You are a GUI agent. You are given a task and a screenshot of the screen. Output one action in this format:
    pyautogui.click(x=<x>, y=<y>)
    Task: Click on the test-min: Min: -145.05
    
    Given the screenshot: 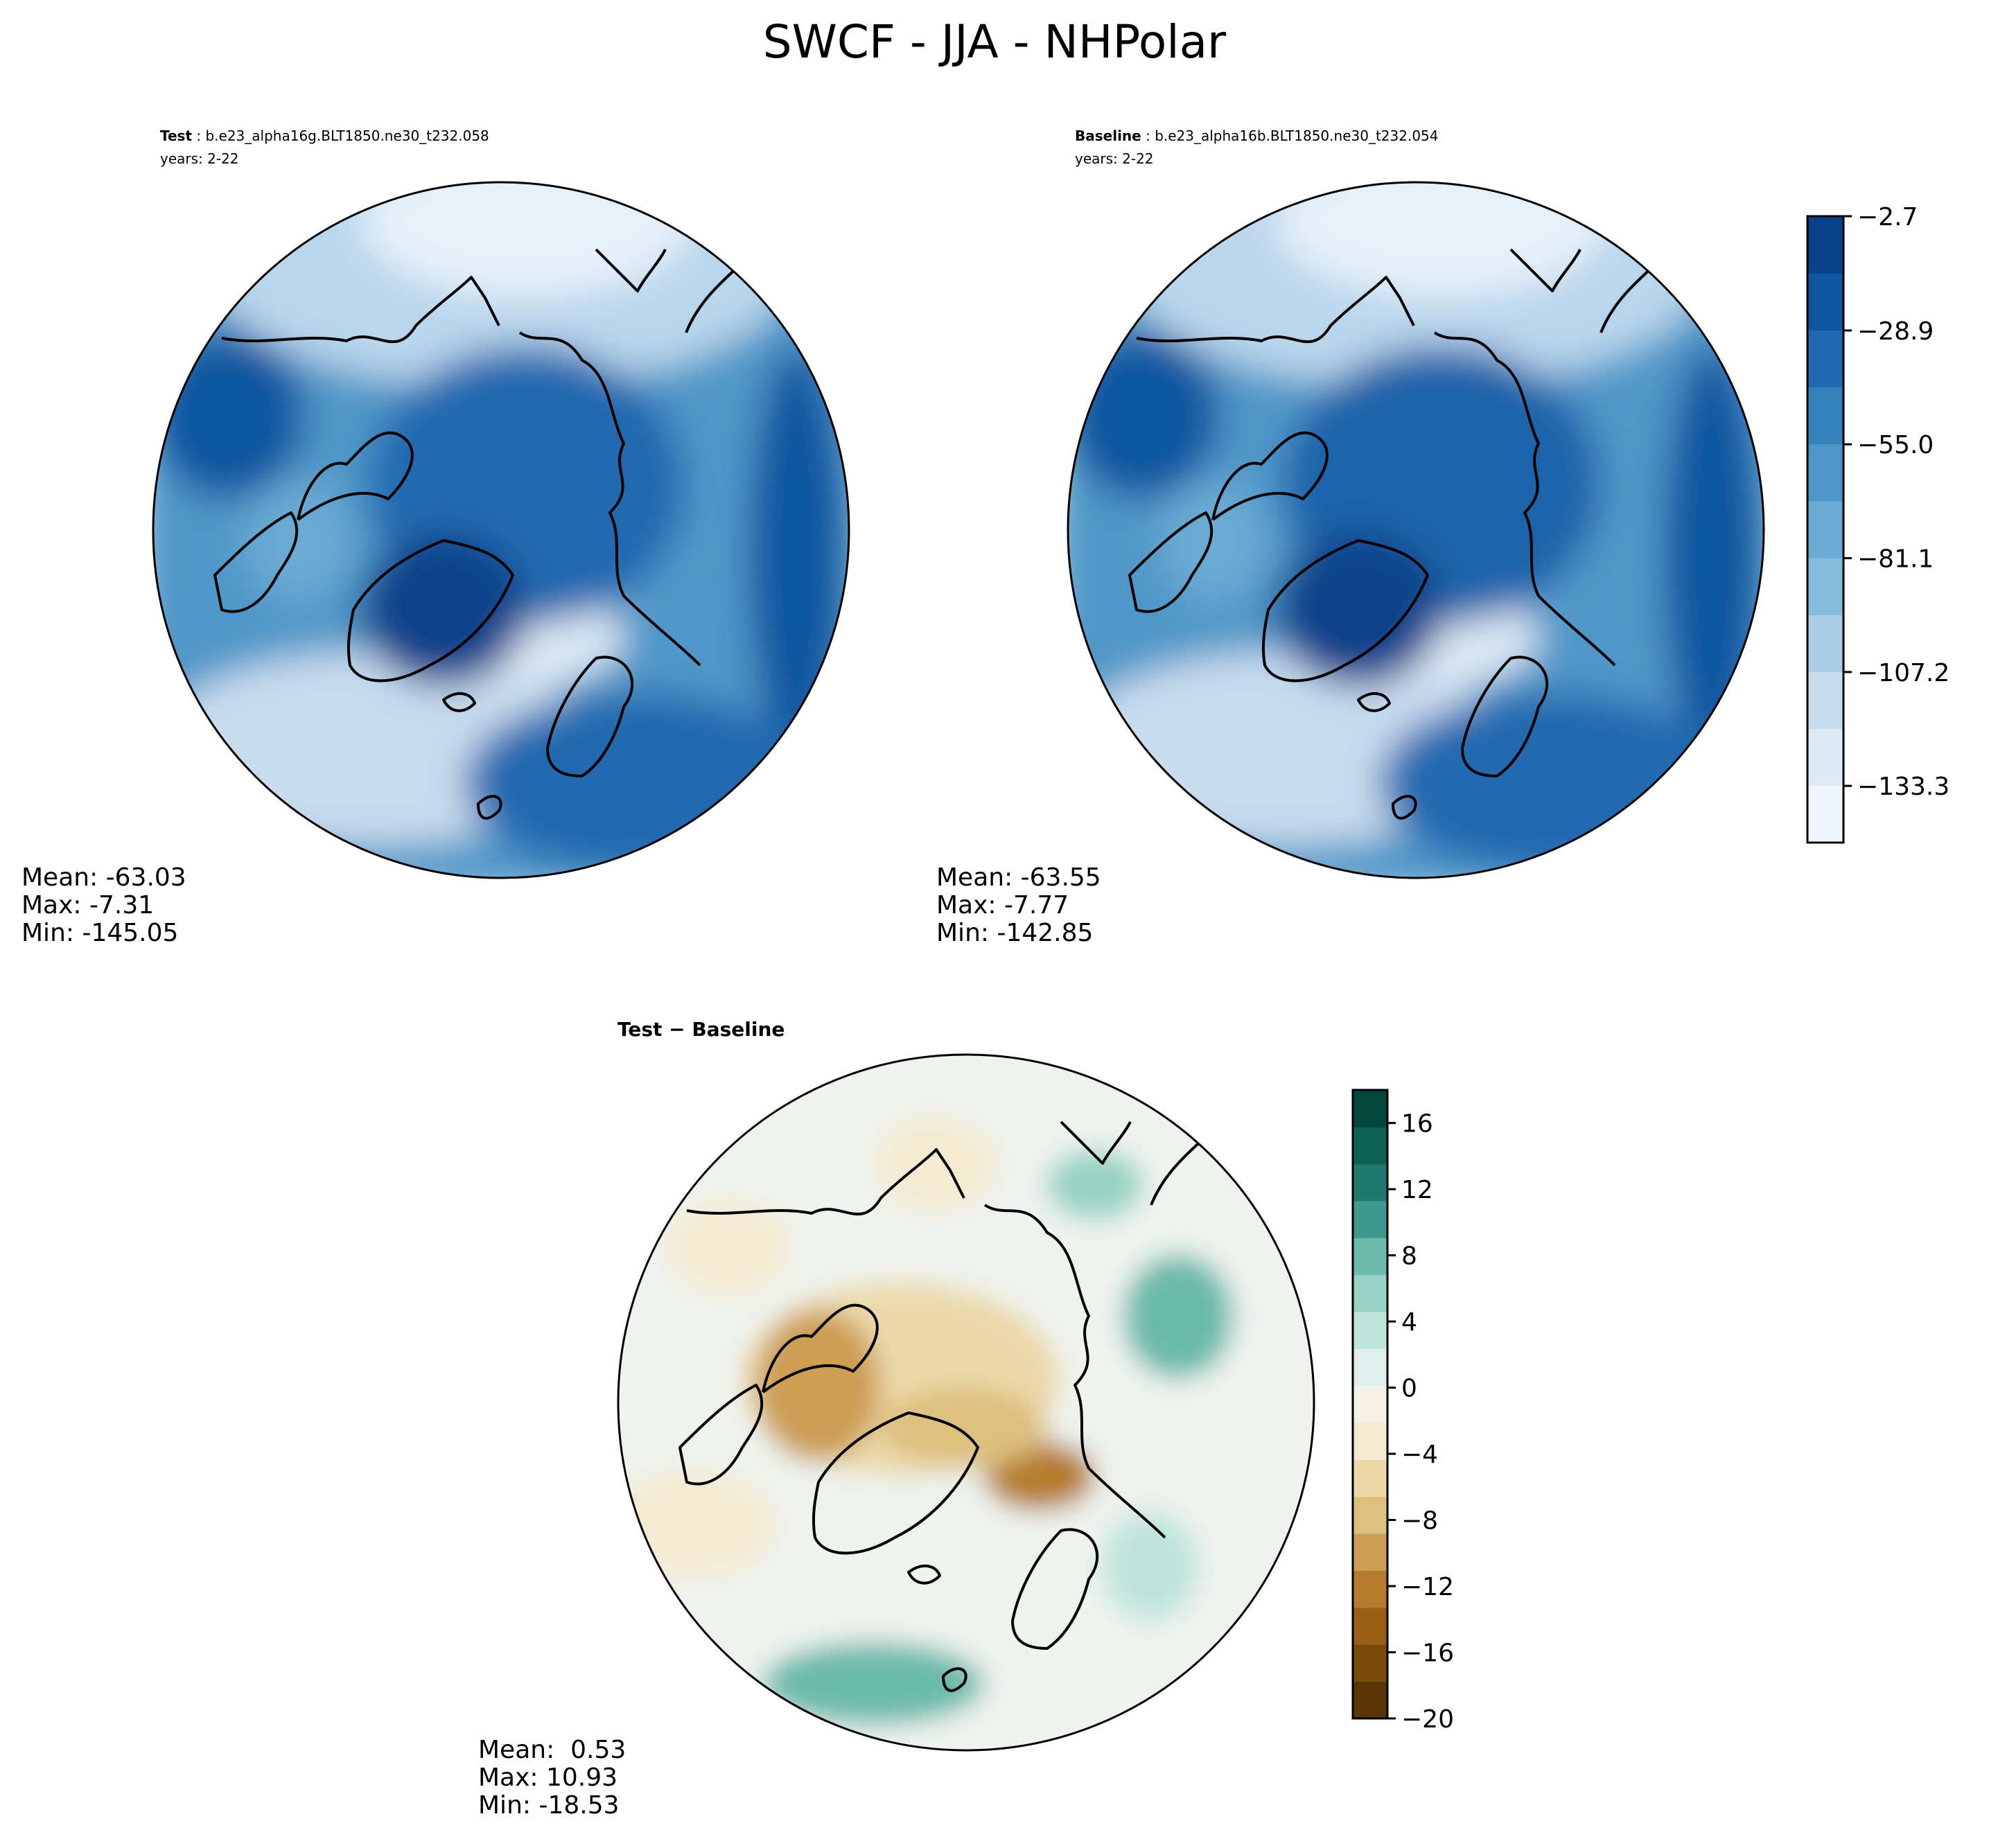 What is the action you would take?
    pyautogui.click(x=99, y=933)
    